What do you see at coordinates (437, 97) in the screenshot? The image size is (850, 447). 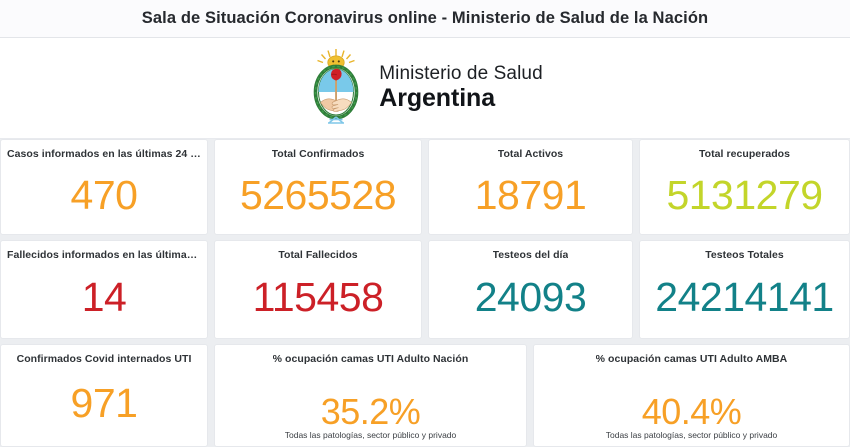 I see `brand-line-country: Argentina` at bounding box center [437, 97].